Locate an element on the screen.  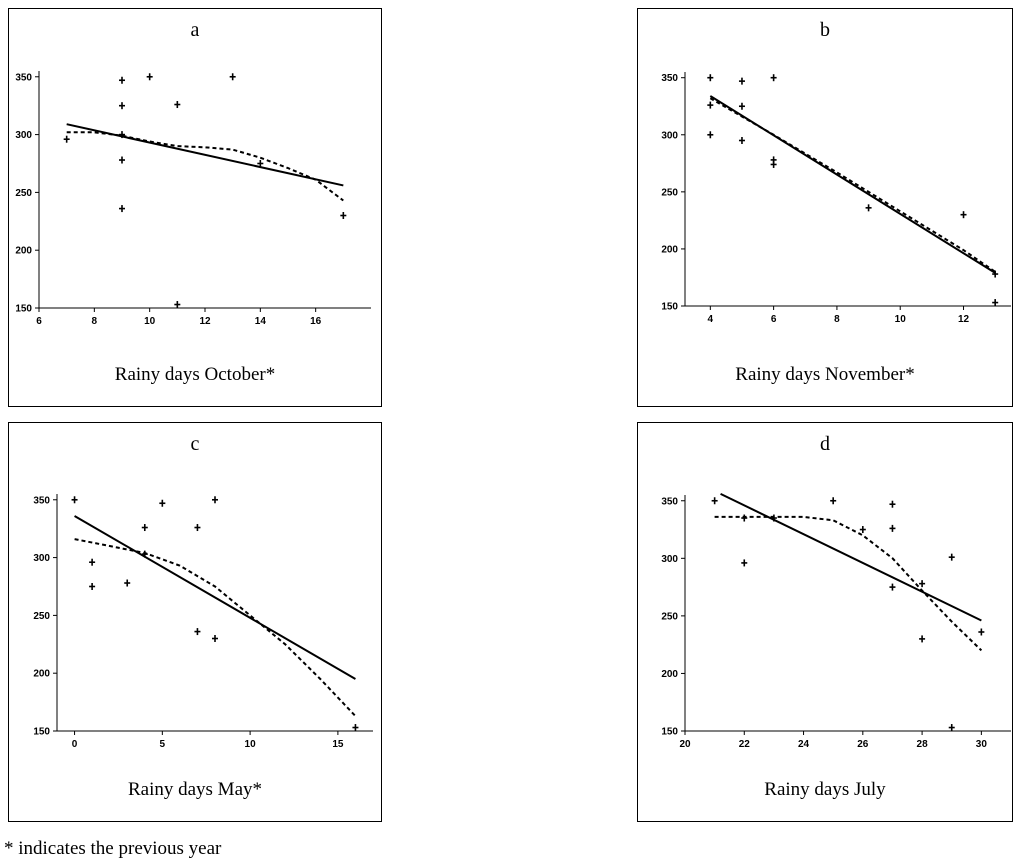
x-tick-label: 26 is located at coordinates (863, 744).